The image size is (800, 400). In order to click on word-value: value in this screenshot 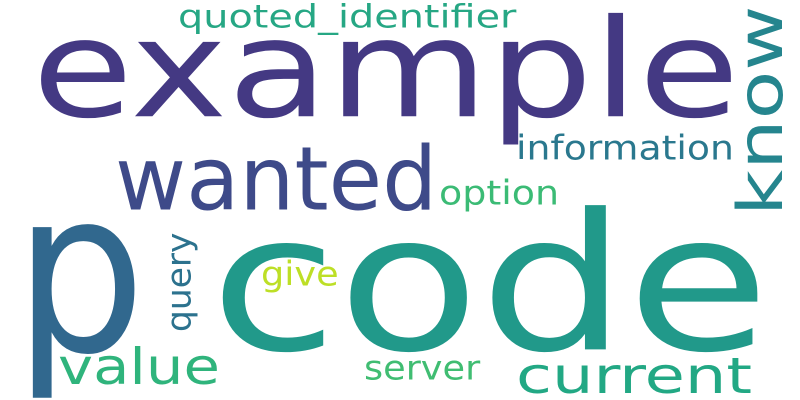, I will do `click(139, 367)`.